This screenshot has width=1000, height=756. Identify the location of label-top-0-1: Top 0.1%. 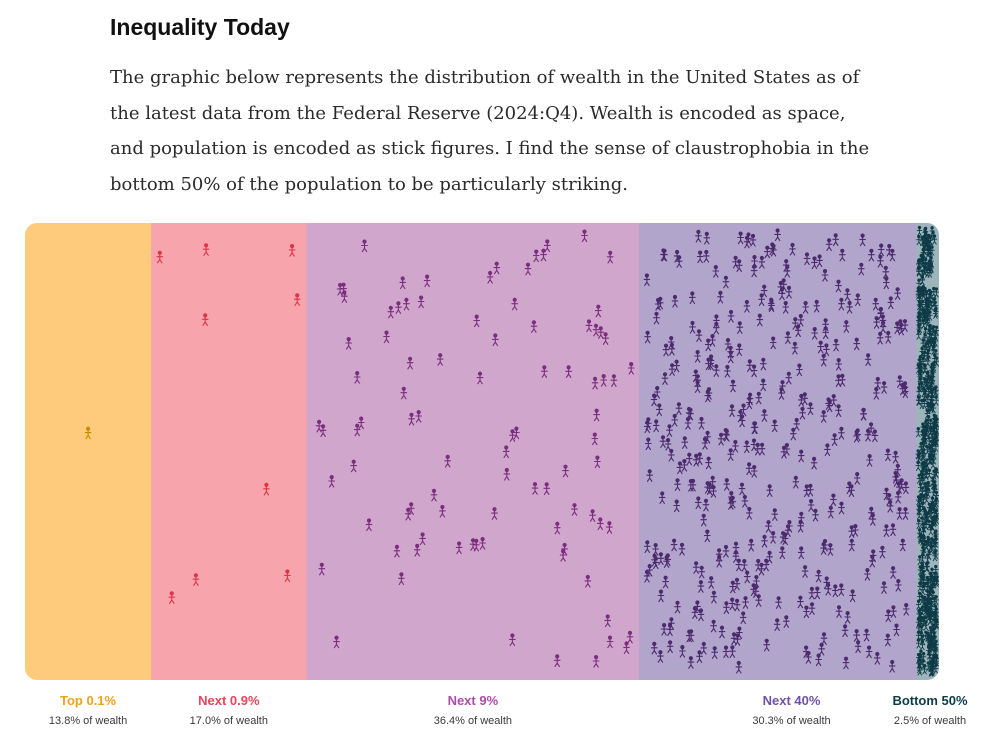
(88, 700).